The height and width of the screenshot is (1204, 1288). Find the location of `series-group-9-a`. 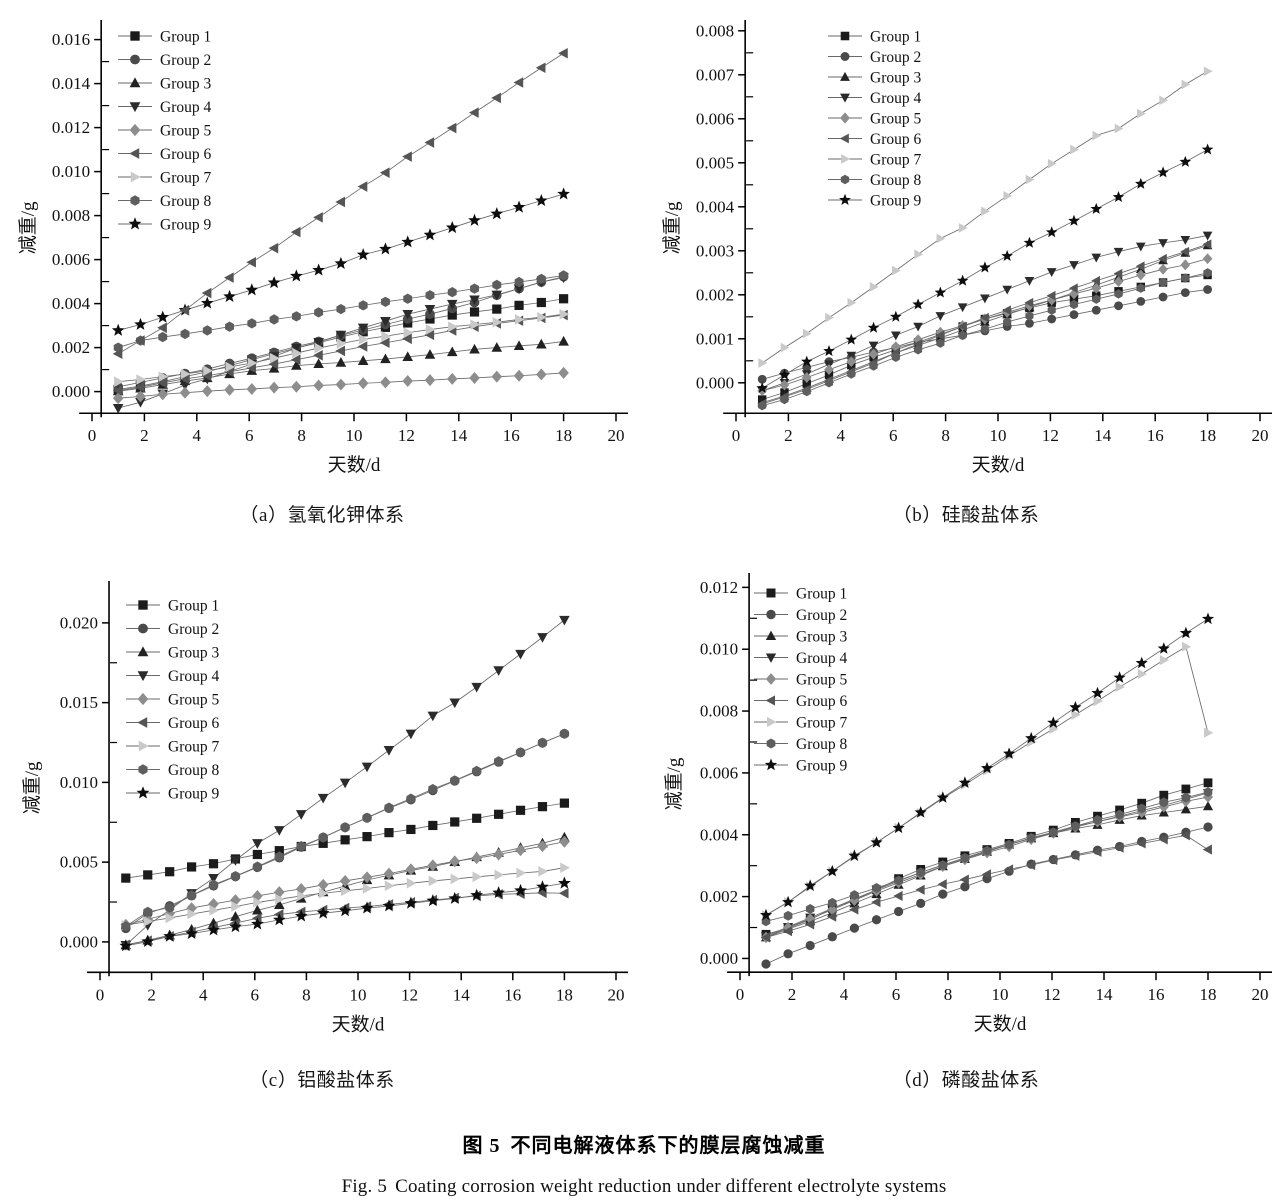

series-group-9-a is located at coordinates (340, 261).